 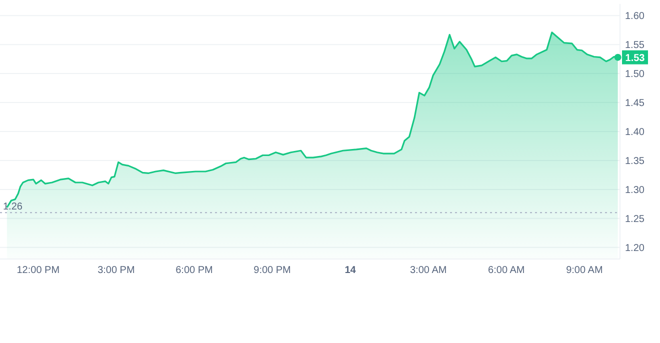 I want to click on x-tick-label: 3:00 AM, so click(x=428, y=270).